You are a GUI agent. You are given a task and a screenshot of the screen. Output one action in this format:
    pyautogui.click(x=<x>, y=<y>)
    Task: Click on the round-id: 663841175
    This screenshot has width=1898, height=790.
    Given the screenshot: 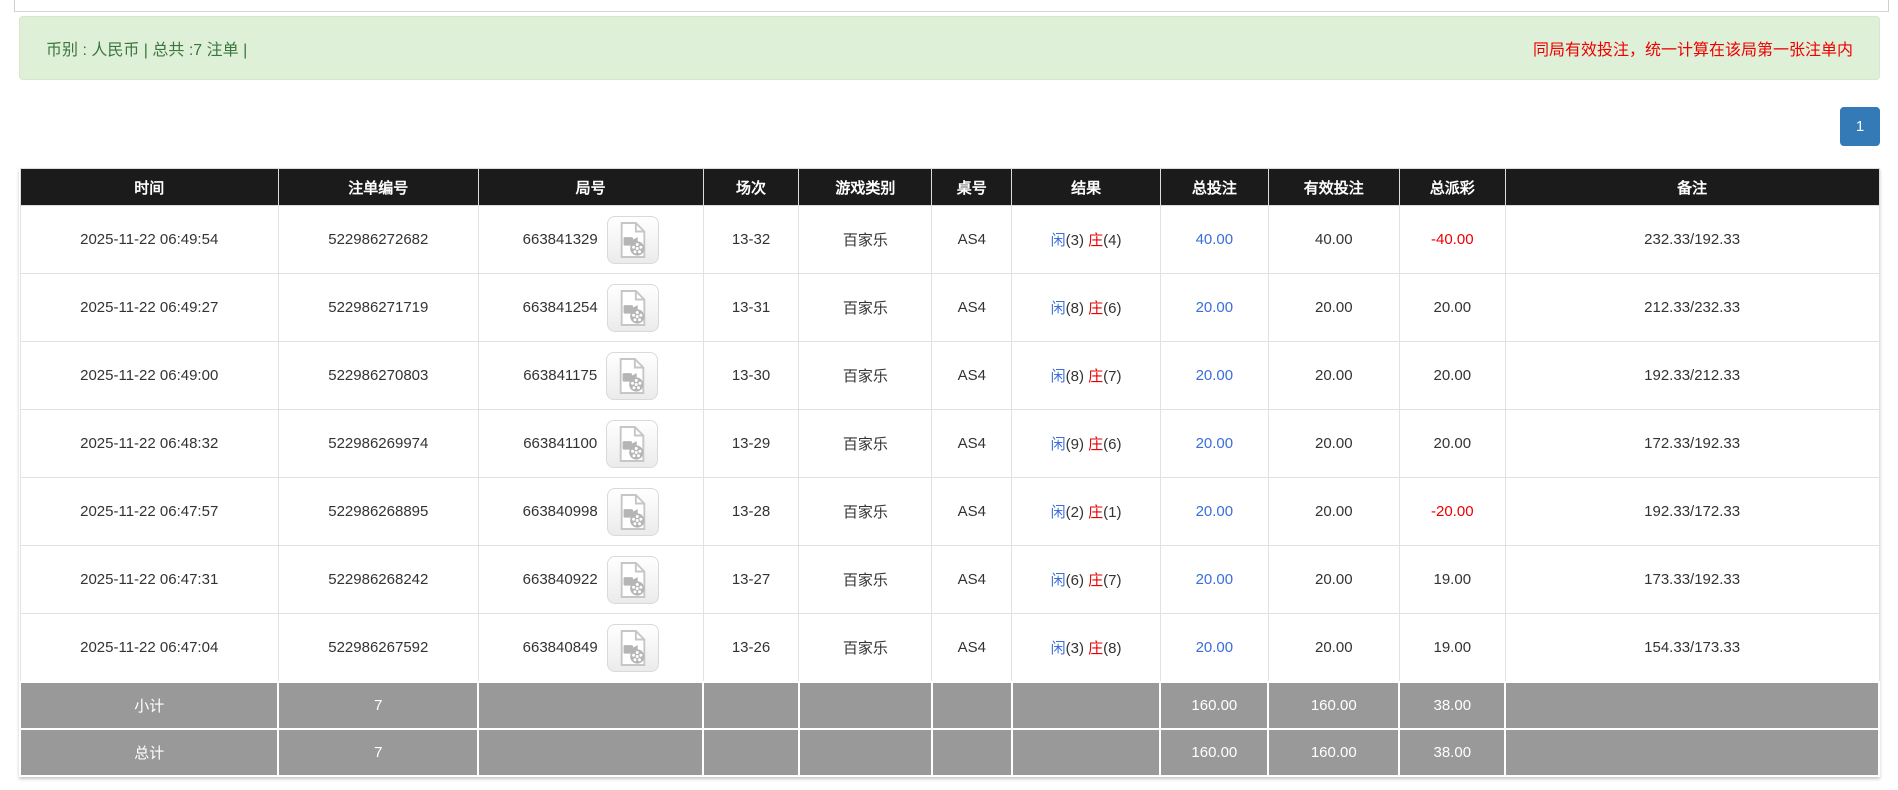 What is the action you would take?
    pyautogui.click(x=560, y=375)
    